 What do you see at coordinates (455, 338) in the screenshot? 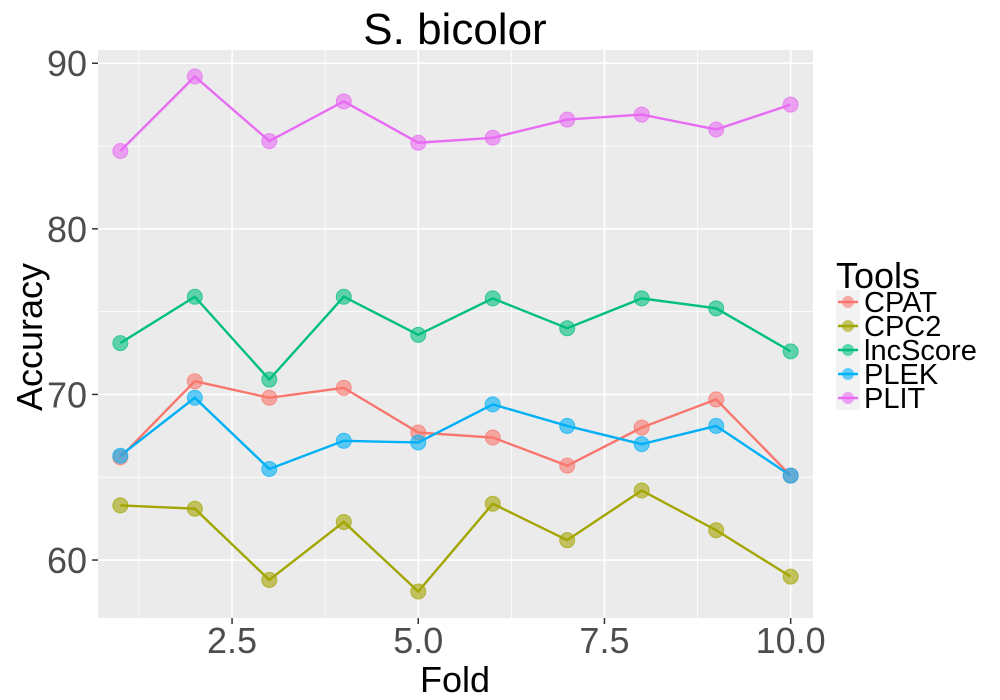
I see `series-line-lncscore` at bounding box center [455, 338].